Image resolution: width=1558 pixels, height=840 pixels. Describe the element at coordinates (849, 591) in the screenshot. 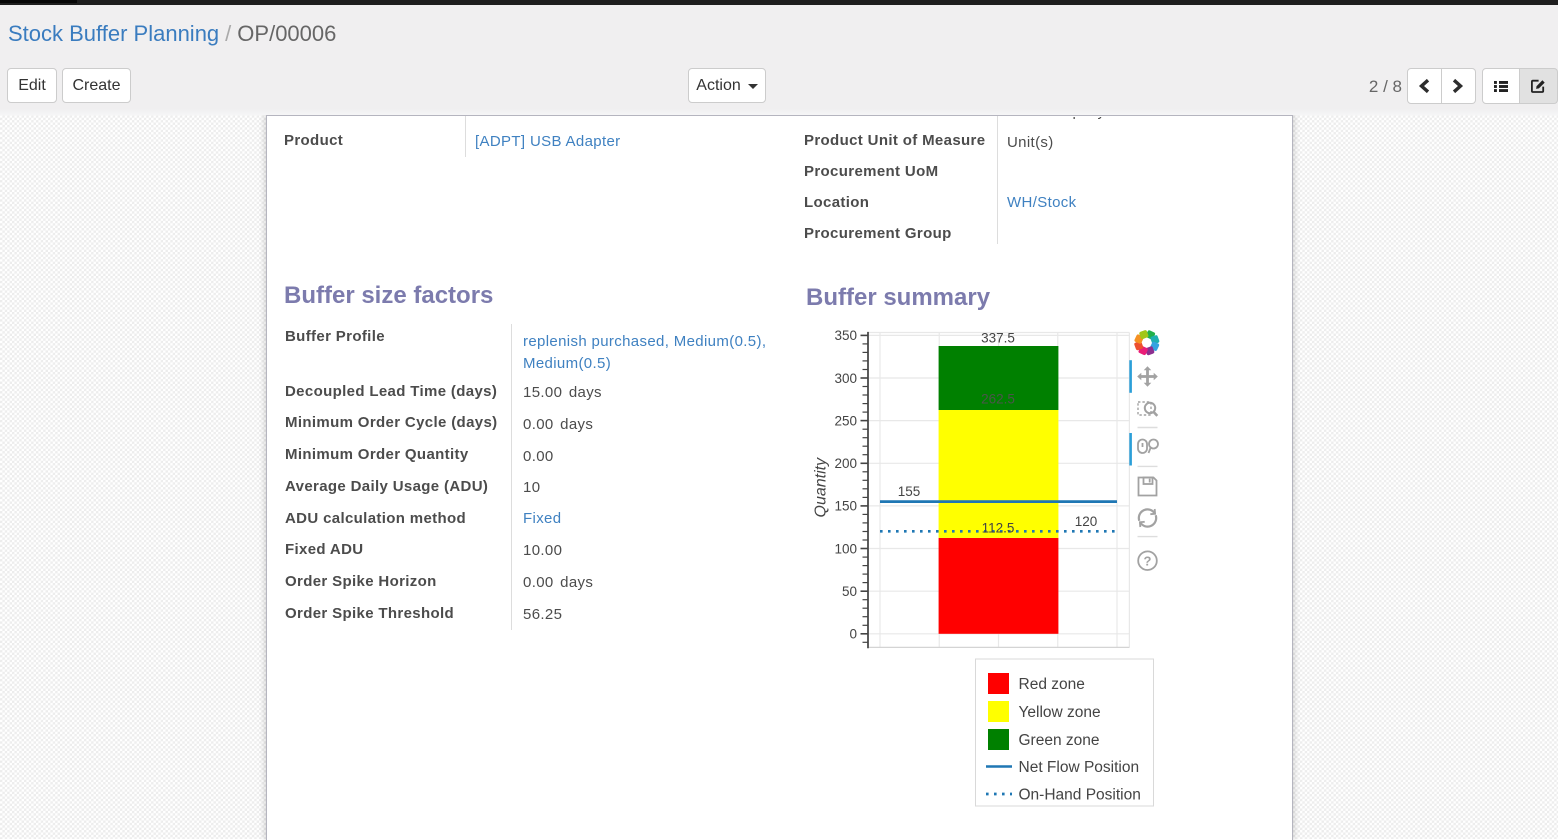

I see `svg-text: 50` at that location.